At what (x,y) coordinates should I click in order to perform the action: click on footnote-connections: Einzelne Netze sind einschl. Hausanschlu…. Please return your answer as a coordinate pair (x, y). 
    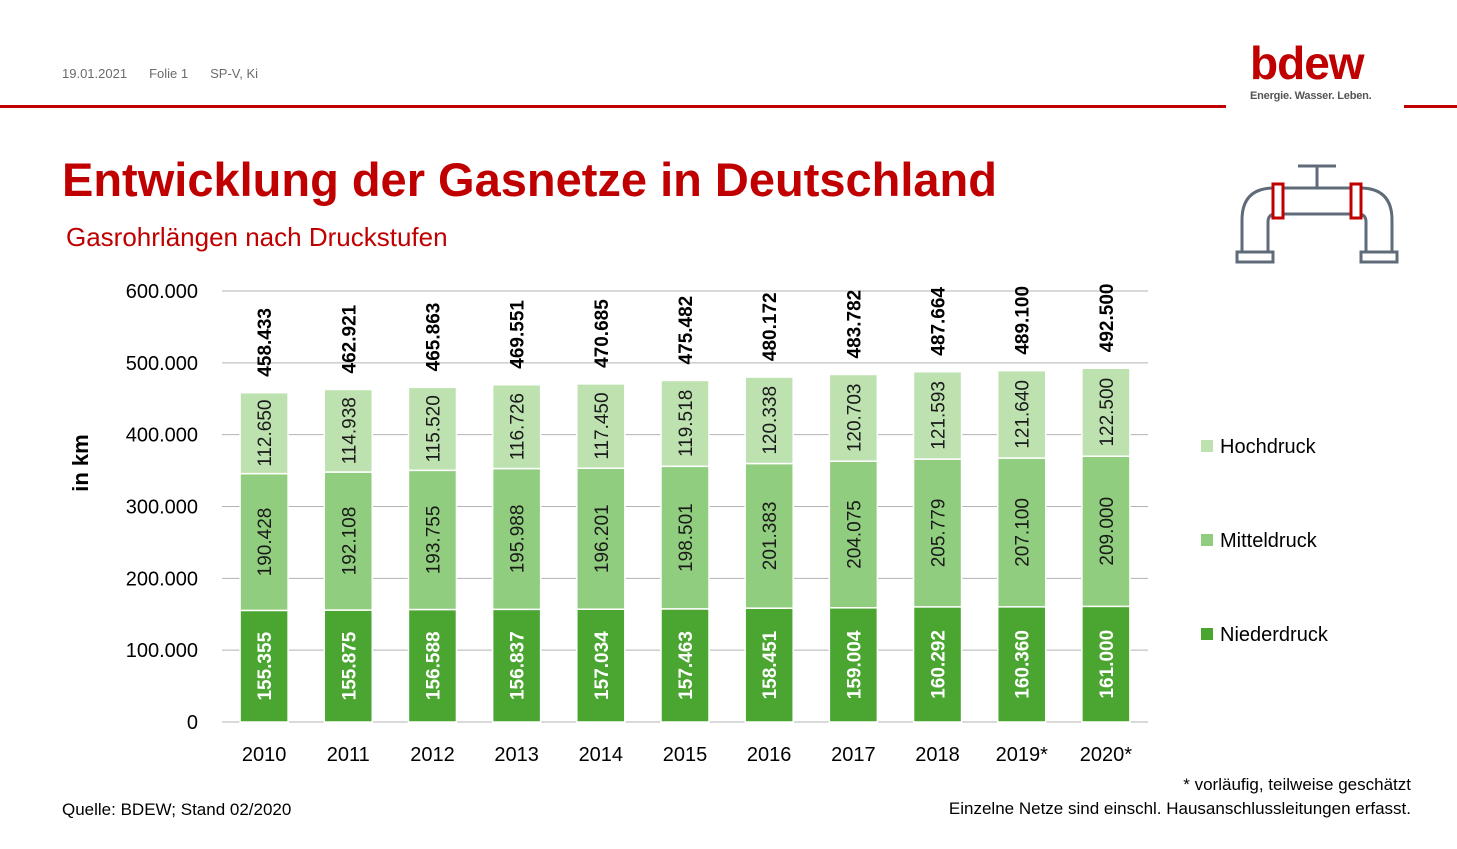
    Looking at the image, I should click on (1179, 808).